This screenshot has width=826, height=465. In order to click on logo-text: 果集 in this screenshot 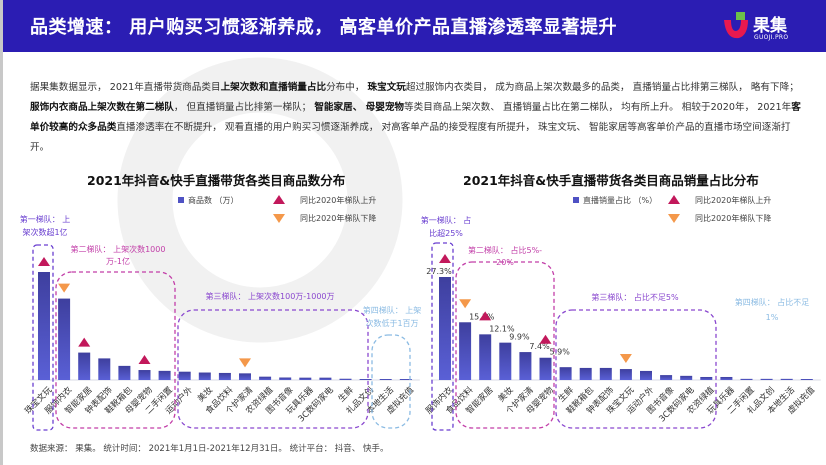, I will do `click(770, 26)`.